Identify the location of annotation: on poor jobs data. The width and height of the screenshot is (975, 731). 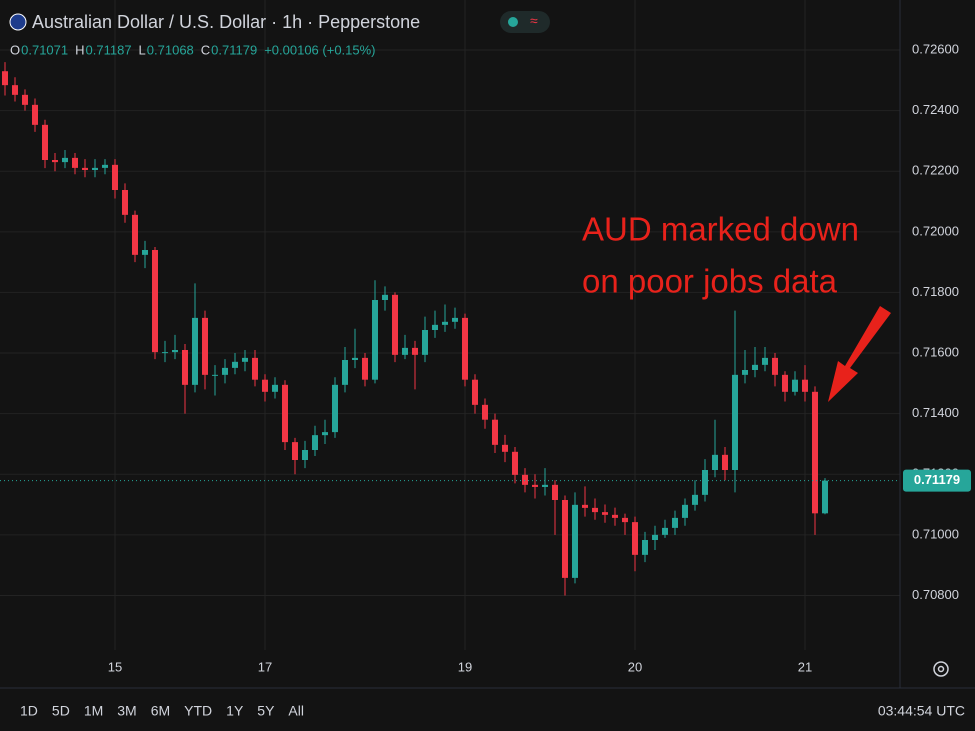
(710, 281).